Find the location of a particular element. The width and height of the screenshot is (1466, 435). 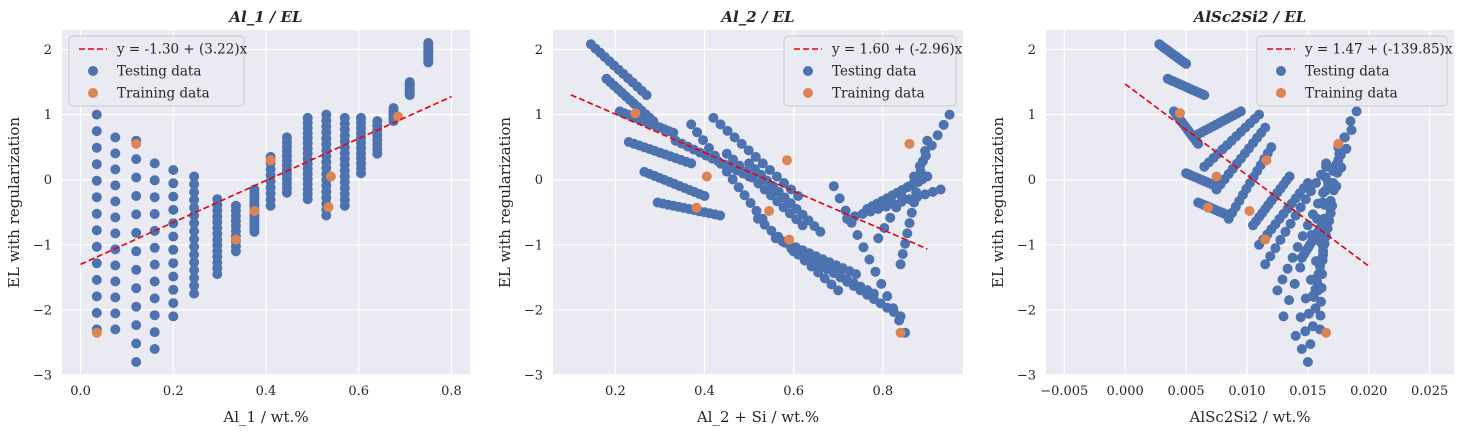

legend-training-swatch is located at coordinates (1281, 93).